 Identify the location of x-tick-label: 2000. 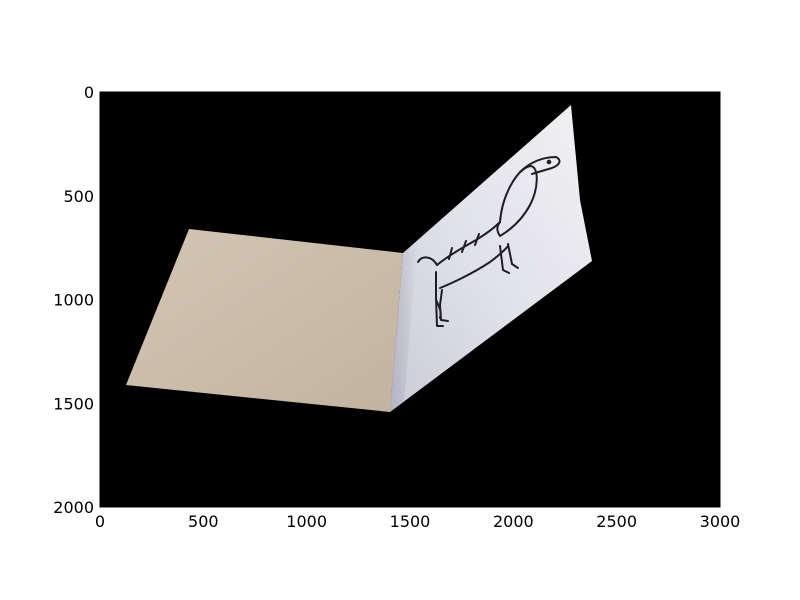
(513, 521).